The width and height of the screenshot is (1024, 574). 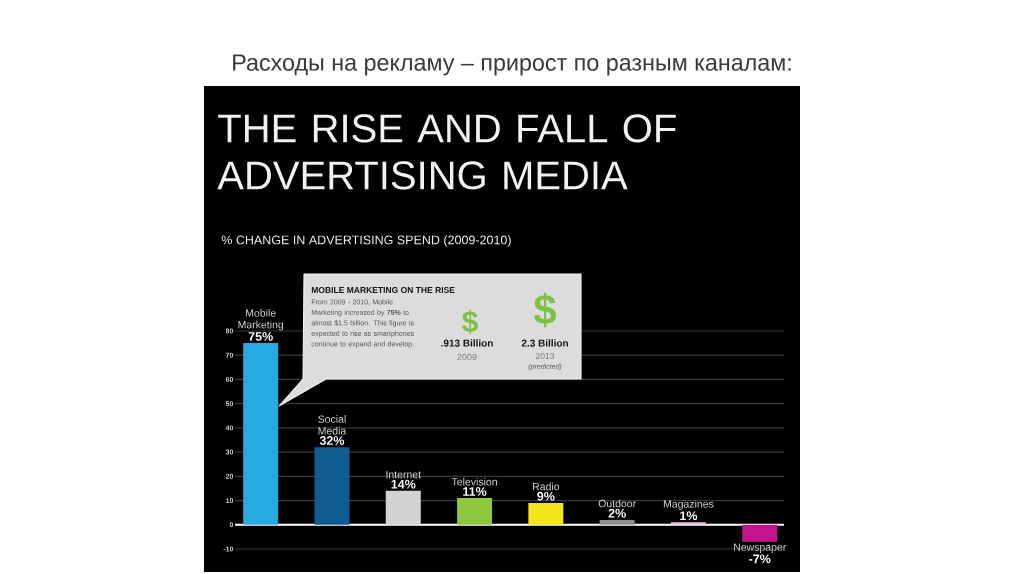 I want to click on data-label: 32%, so click(x=332, y=440).